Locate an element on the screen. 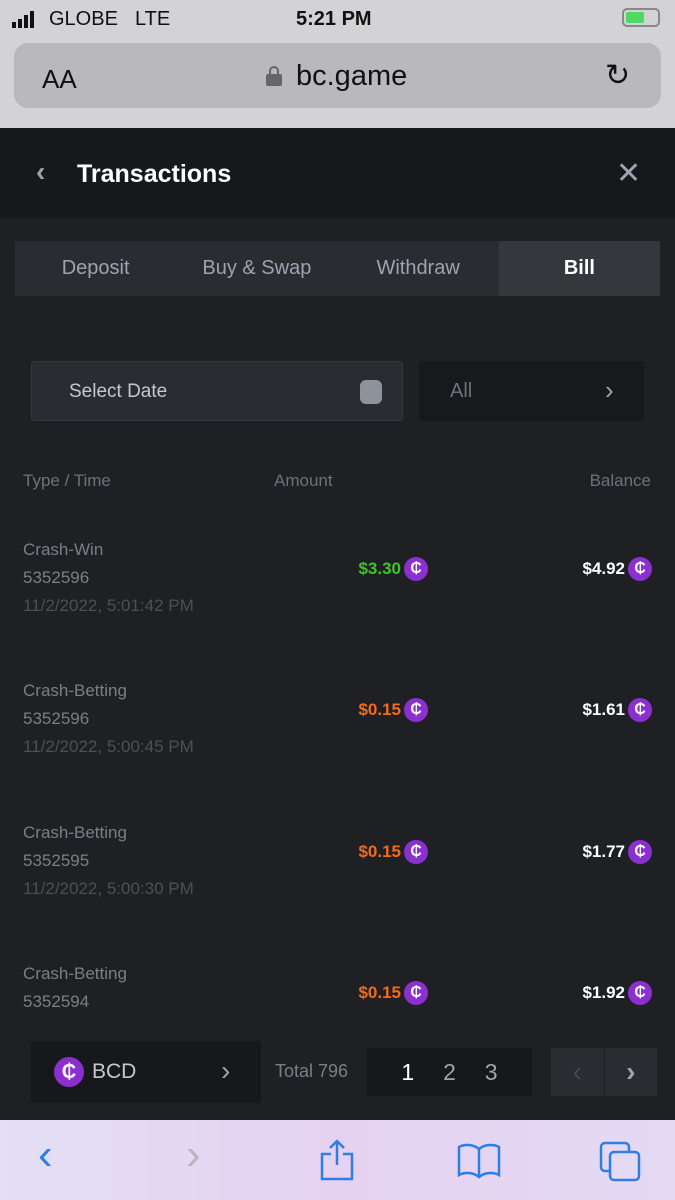 This screenshot has height=1200, width=675. network: LTE is located at coordinates (153, 19).